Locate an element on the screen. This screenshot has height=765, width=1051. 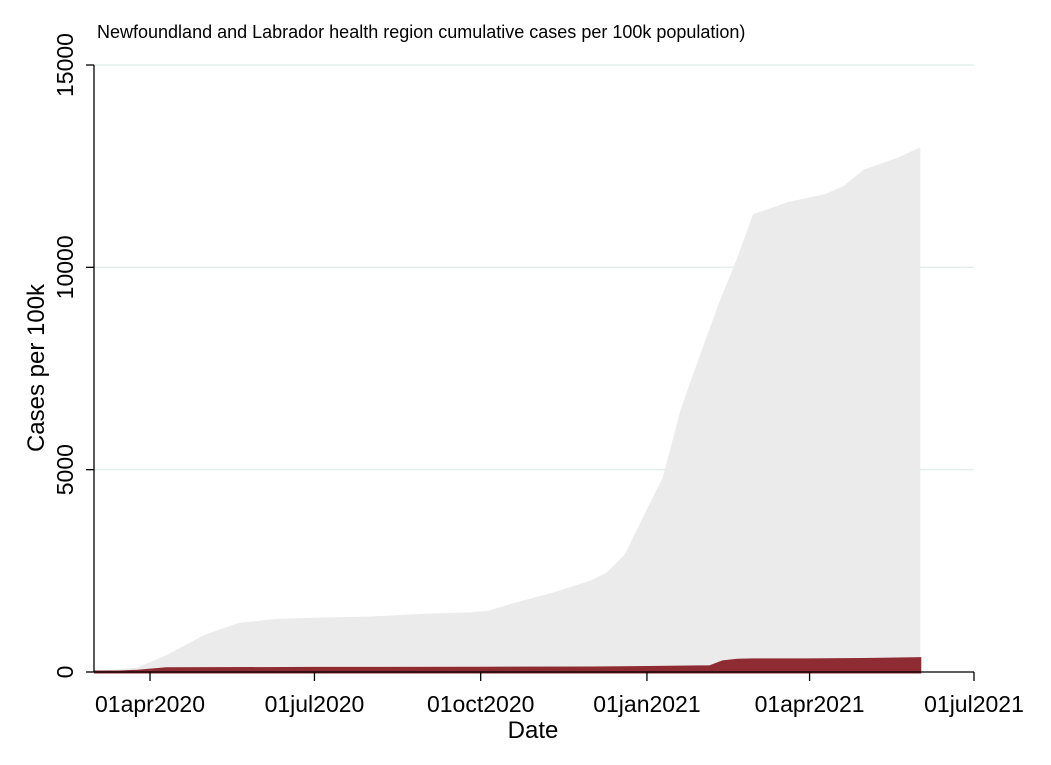
y-axis-ticks: 0 5000 10000 15000 is located at coordinates (73, 355).